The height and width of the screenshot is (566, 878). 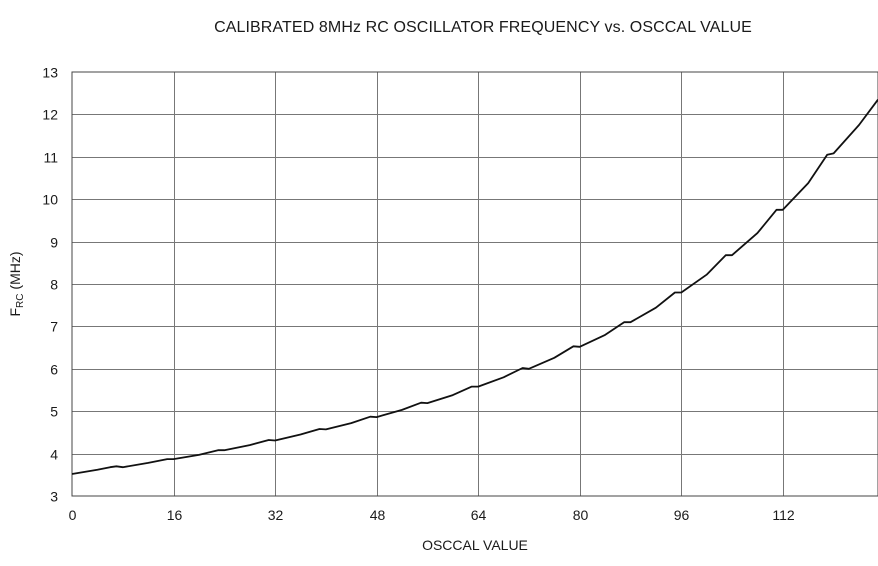 What do you see at coordinates (50, 200) in the screenshot?
I see `y-tick-label: 10` at bounding box center [50, 200].